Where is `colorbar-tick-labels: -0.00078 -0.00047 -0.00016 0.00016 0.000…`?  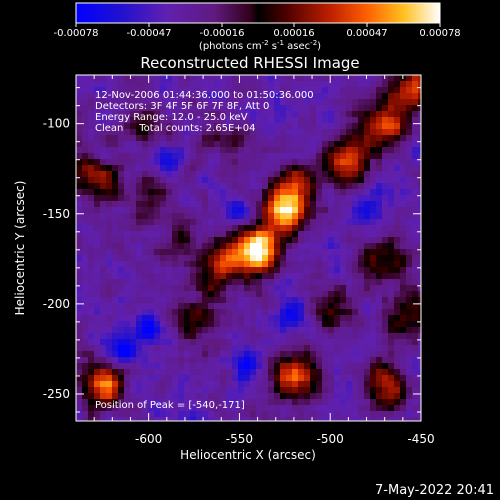 colorbar-tick-labels: -0.00078 -0.00047 -0.00016 0.00016 0.000… is located at coordinates (257, 33).